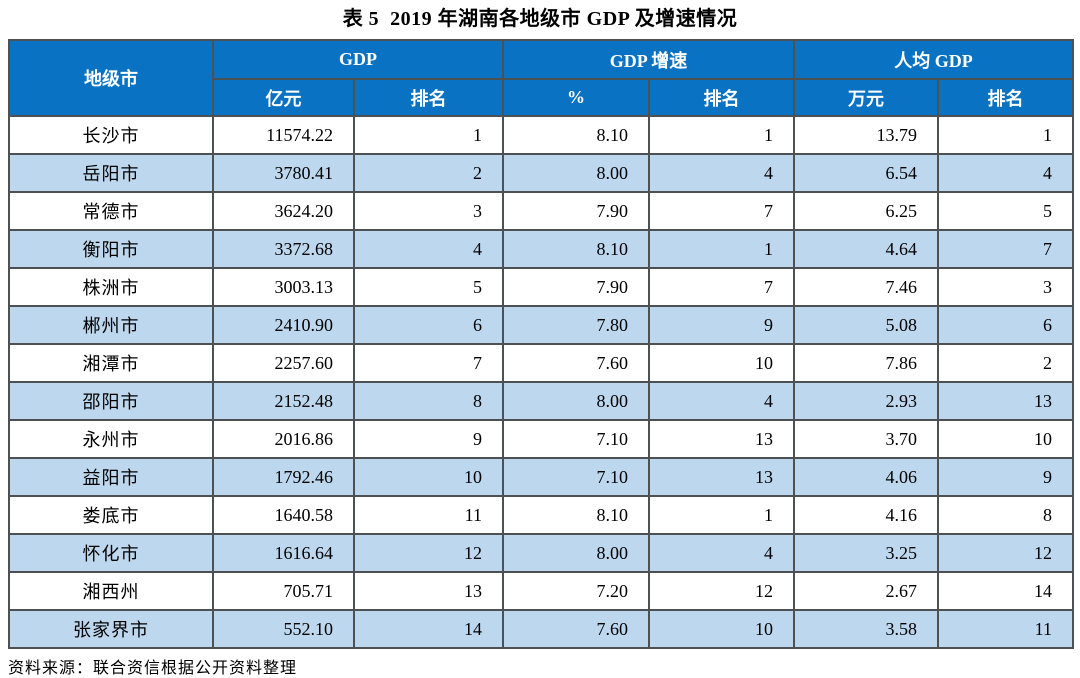 Image resolution: width=1080 pixels, height=678 pixels. I want to click on cell-city: 娄底市, so click(111, 515).